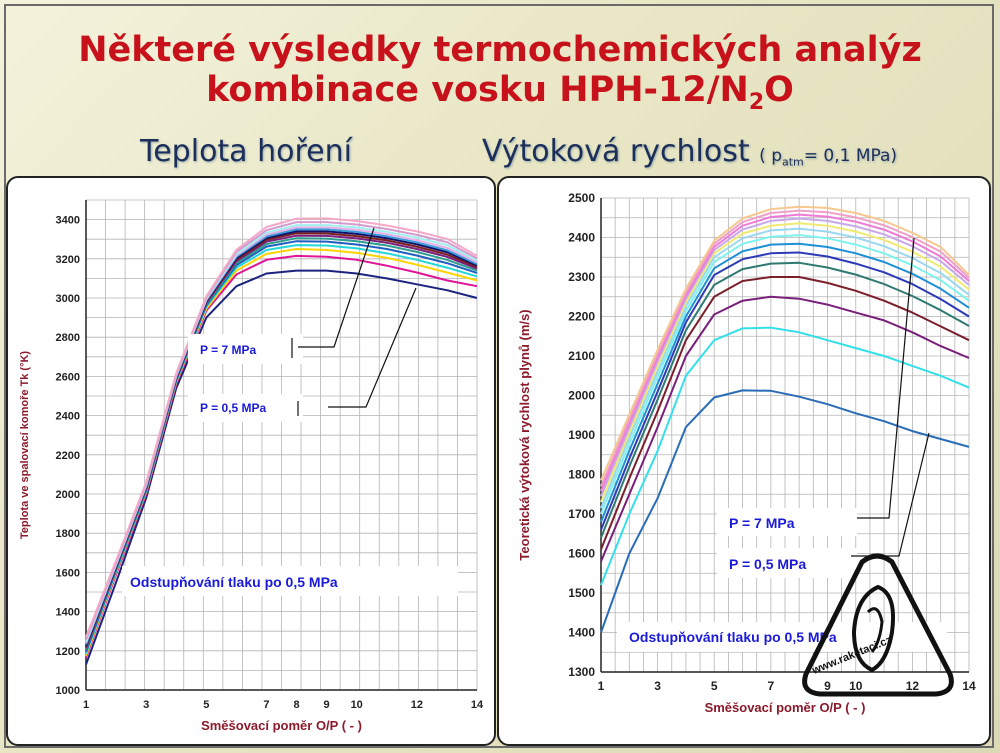 This screenshot has width=1000, height=753. I want to click on y-axis-label: Teplota ve spalovací komoře Tk (°K), so click(25, 445).